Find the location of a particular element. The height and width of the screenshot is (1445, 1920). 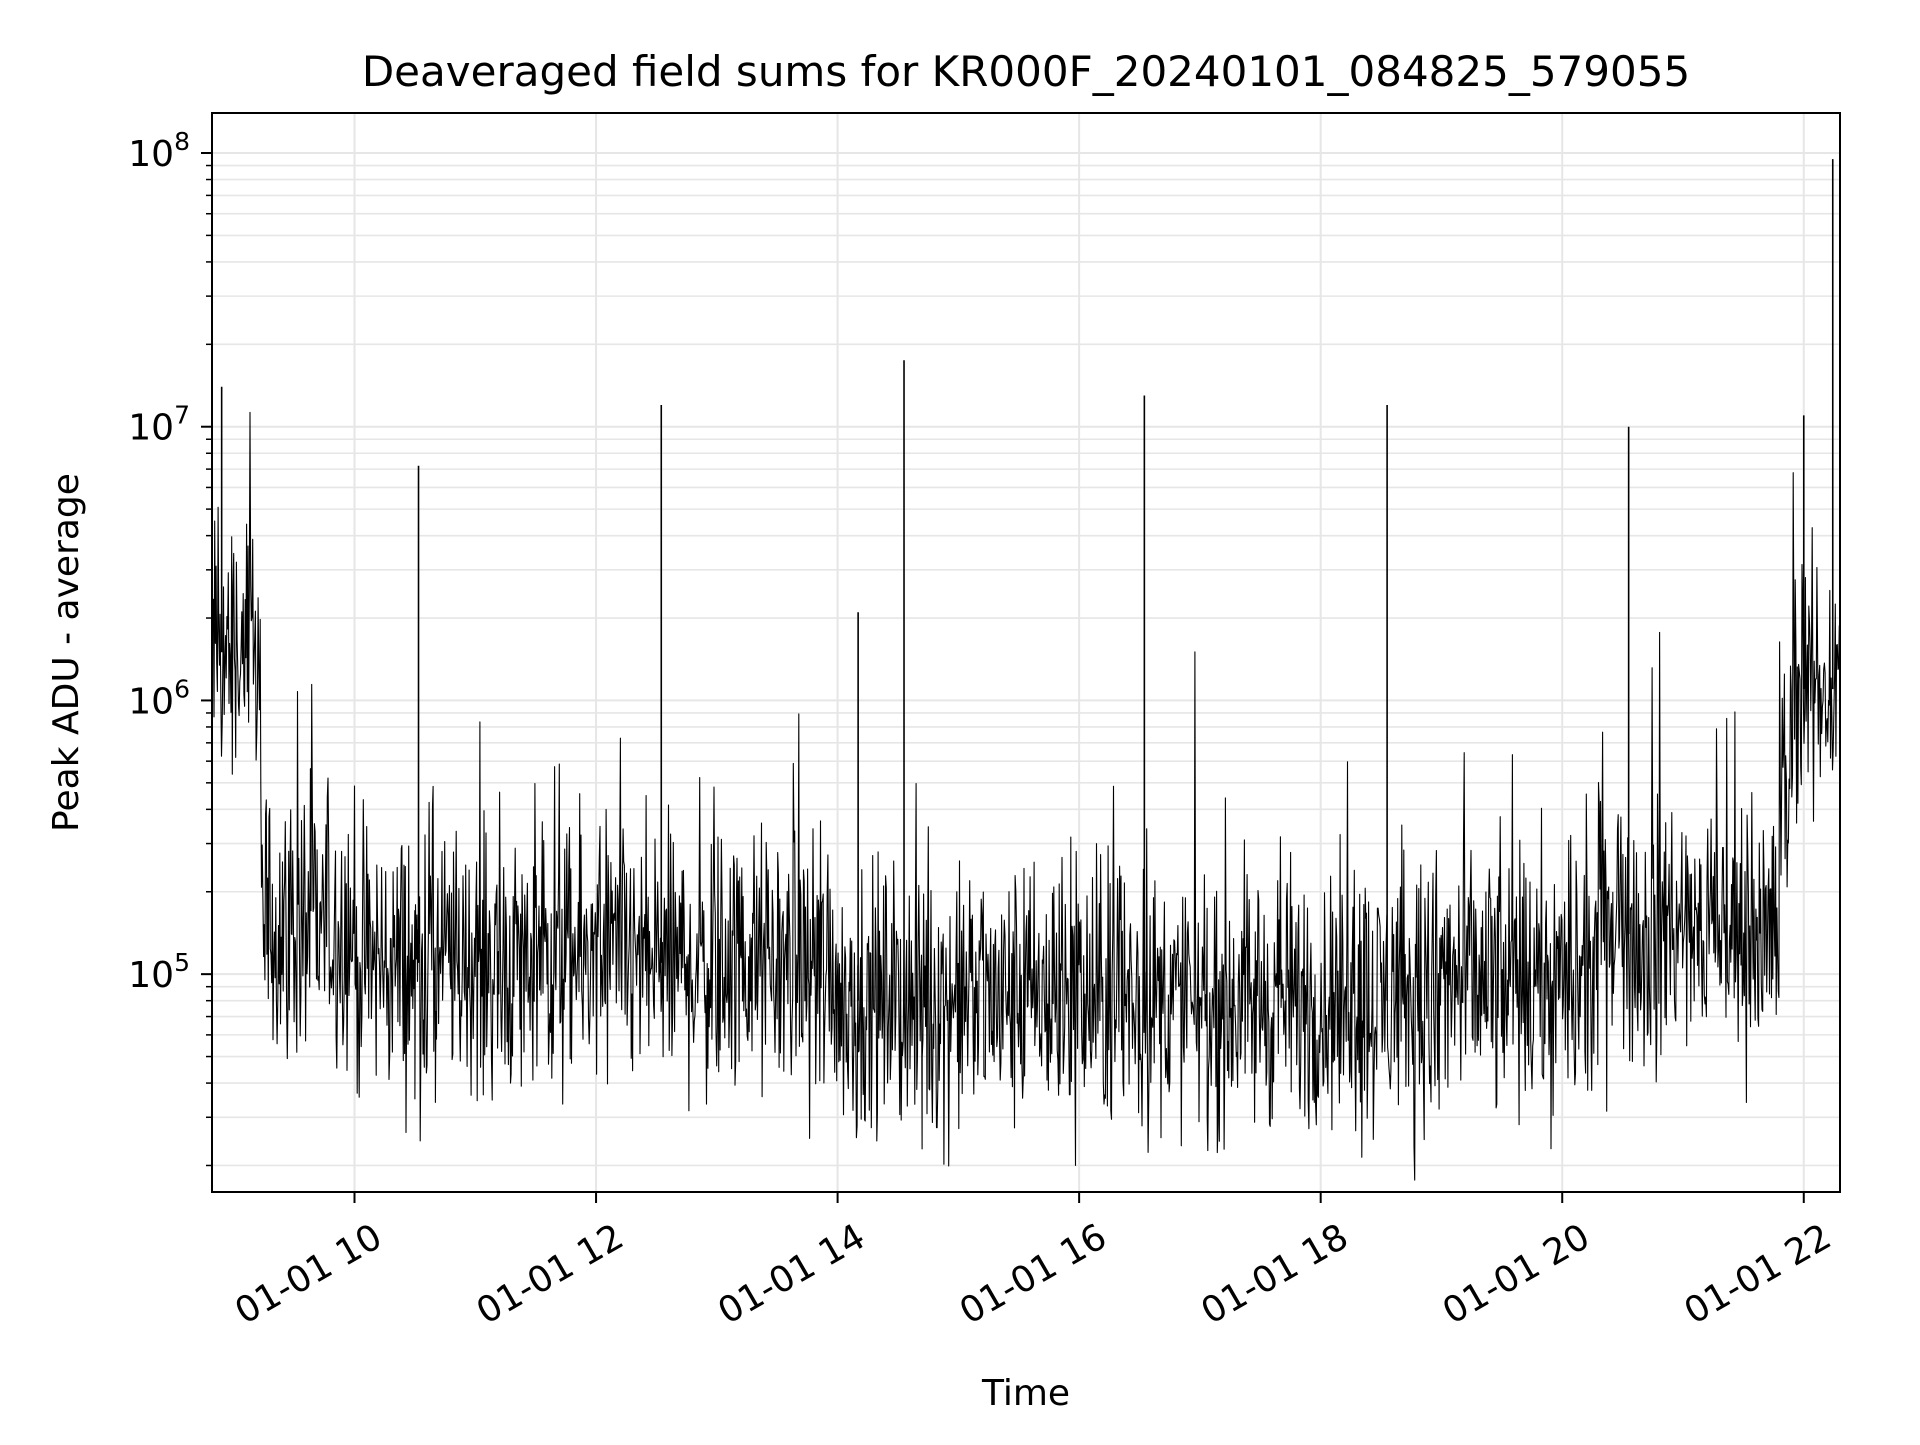

y-tick-label: 10⁷ is located at coordinates (159, 425).